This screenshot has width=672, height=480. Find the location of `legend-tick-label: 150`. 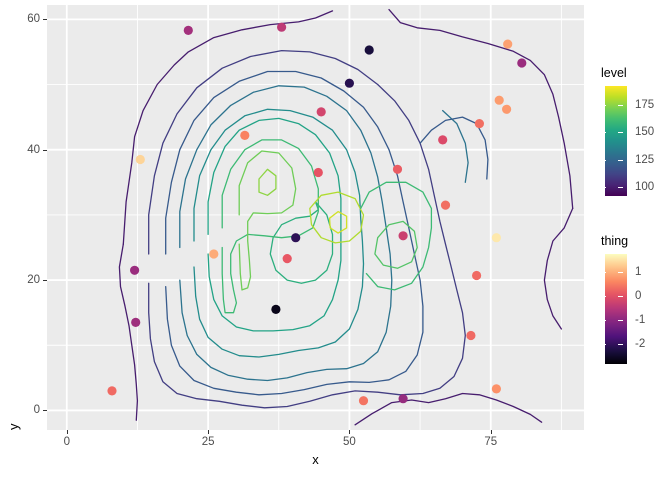

legend-tick-label: 150 is located at coordinates (645, 132).